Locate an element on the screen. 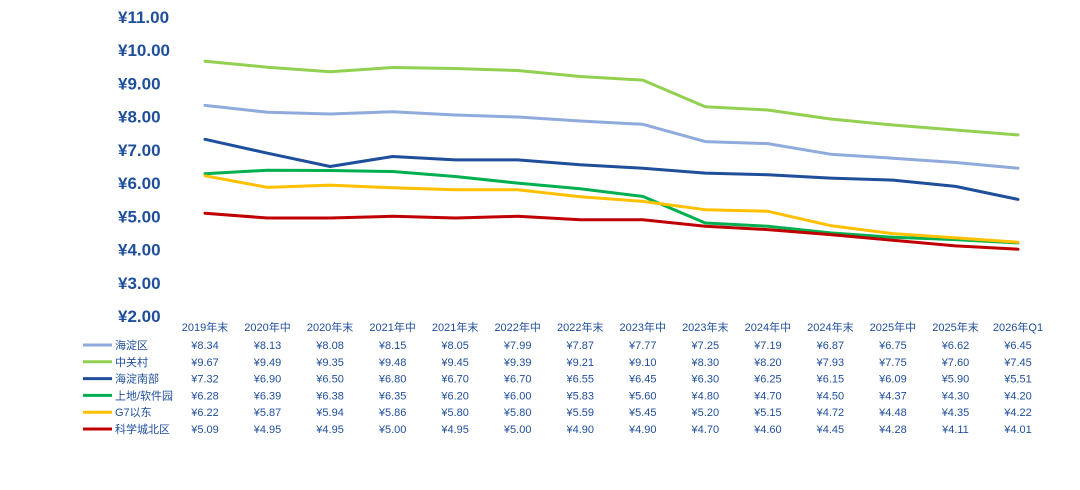 Image resolution: width=1080 pixels, height=490 pixels. x-tick-label: 2022年末 is located at coordinates (580, 327).